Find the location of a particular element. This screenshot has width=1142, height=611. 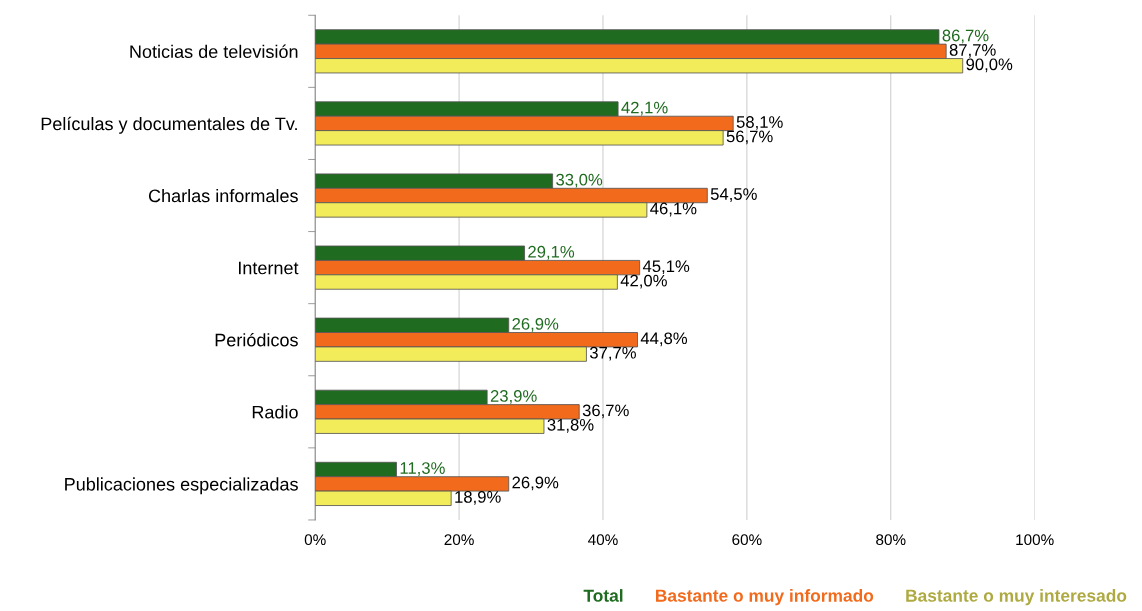

data-label: 42,0% is located at coordinates (643, 281).